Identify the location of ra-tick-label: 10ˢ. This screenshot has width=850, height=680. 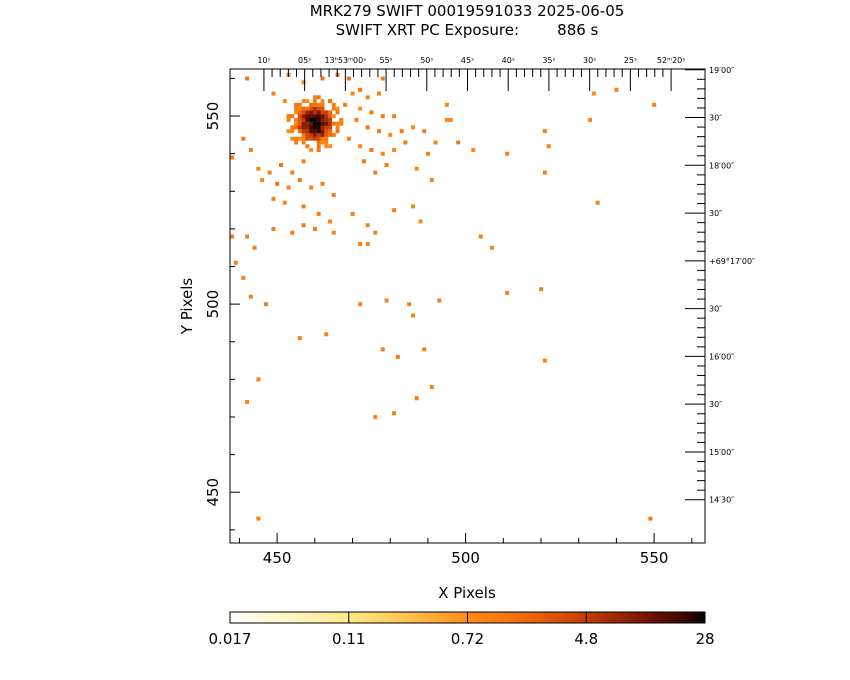
(263, 60).